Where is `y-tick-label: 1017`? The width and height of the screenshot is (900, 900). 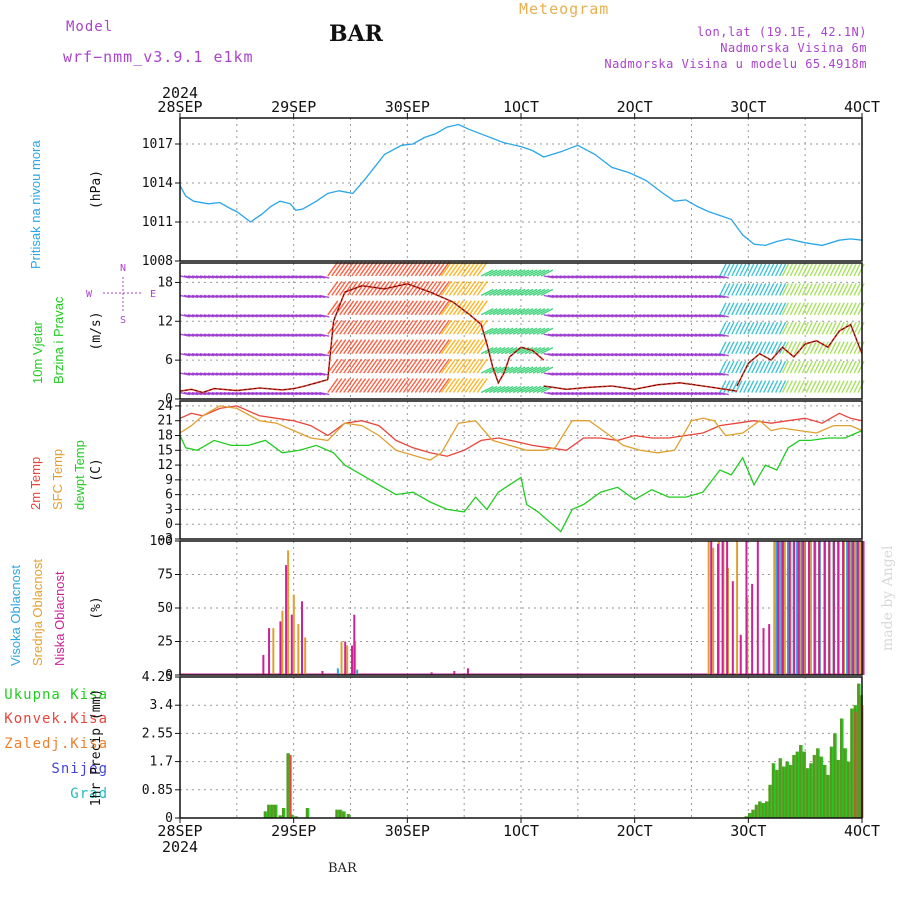
y-tick-label: 1017 is located at coordinates (157, 144).